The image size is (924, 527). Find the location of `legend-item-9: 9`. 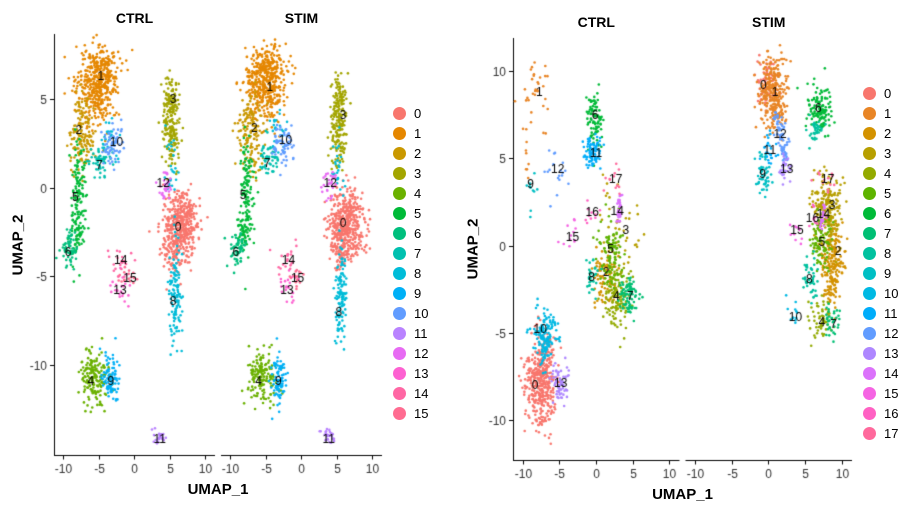

legend-item-9: 9 is located at coordinates (420, 293).